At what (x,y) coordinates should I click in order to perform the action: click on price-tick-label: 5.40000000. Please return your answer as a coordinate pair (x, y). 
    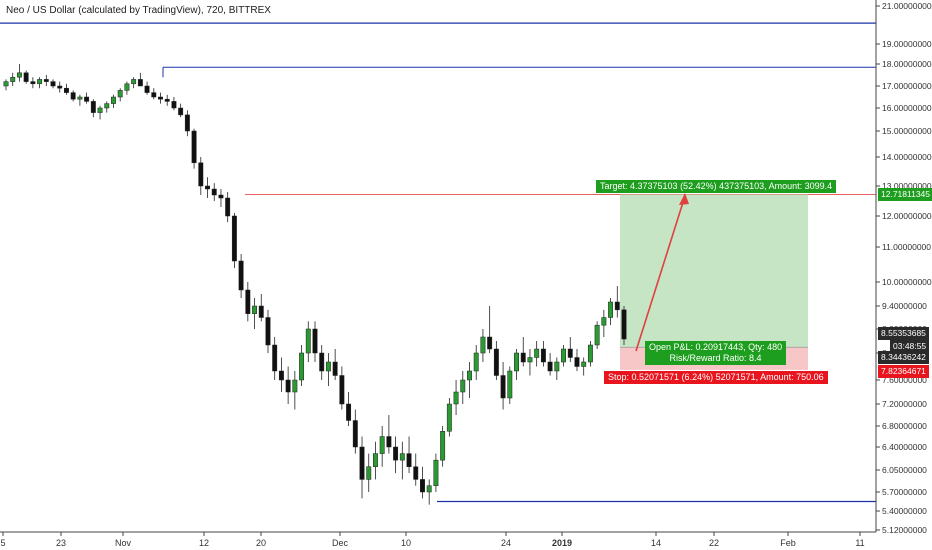
    Looking at the image, I should click on (904, 511).